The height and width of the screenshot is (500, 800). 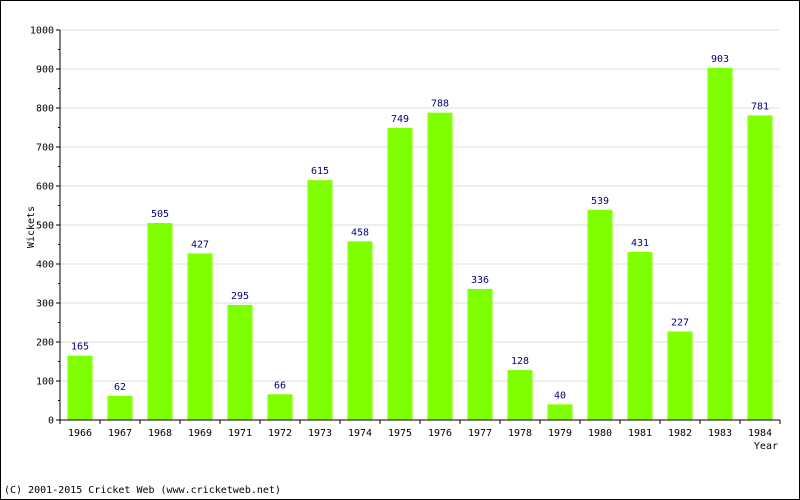 What do you see at coordinates (440, 433) in the screenshot?
I see `x-tick-label: 1976` at bounding box center [440, 433].